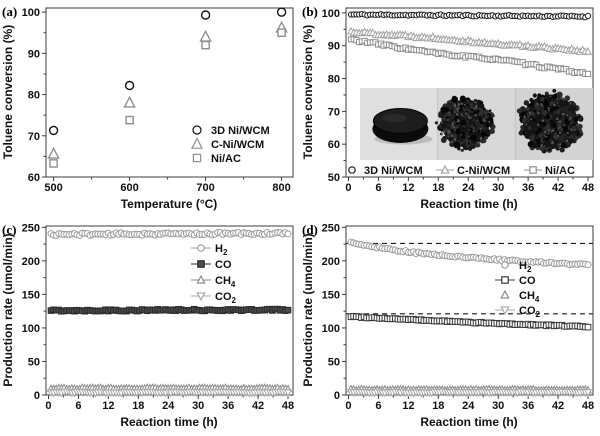 The height and width of the screenshot is (436, 600). Describe the element at coordinates (37, 396) in the screenshot. I see `y-tick-label: 0` at that location.